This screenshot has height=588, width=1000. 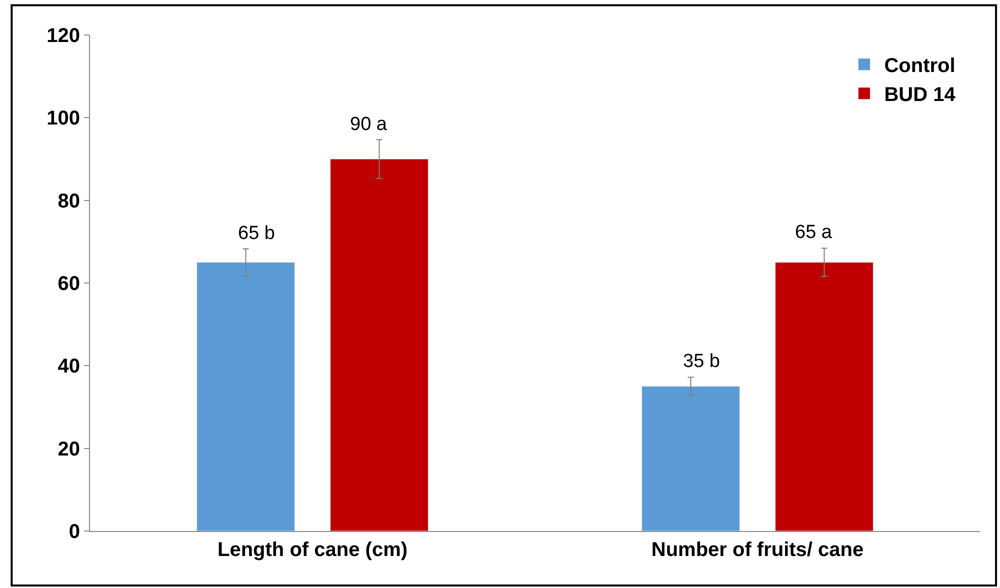 What do you see at coordinates (256, 233) in the screenshot?
I see `data-label: 65 b` at bounding box center [256, 233].